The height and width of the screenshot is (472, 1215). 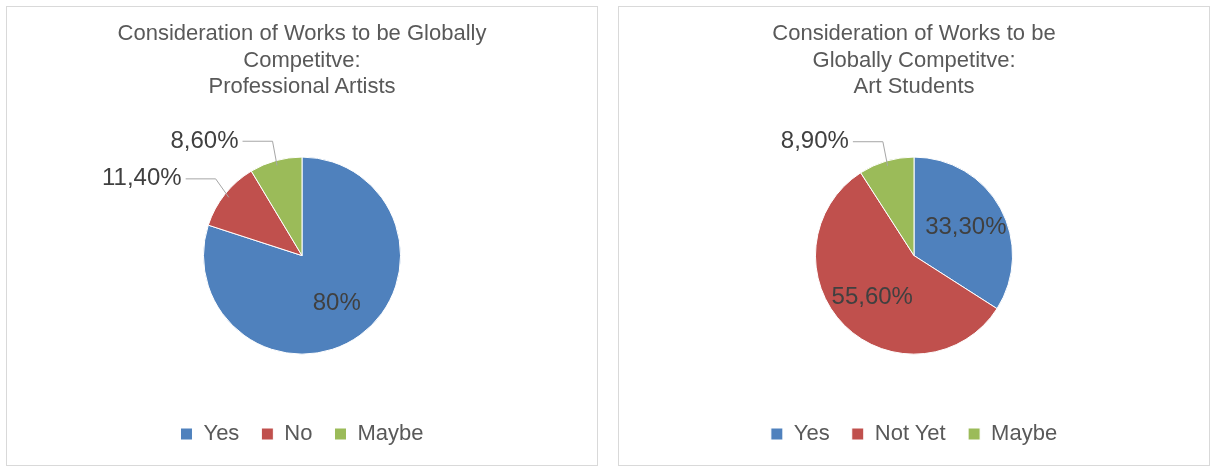 What do you see at coordinates (966, 225) in the screenshot?
I see `data-label: 33,30%` at bounding box center [966, 225].